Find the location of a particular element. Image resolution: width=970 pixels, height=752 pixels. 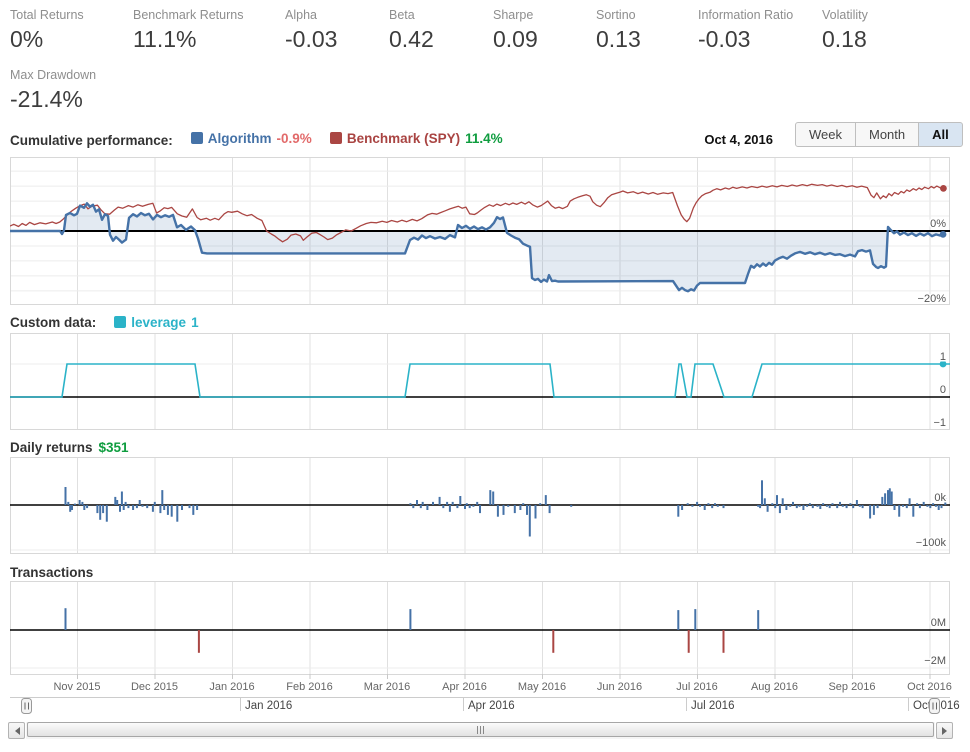

metric-value: 0.18 is located at coordinates (844, 39).